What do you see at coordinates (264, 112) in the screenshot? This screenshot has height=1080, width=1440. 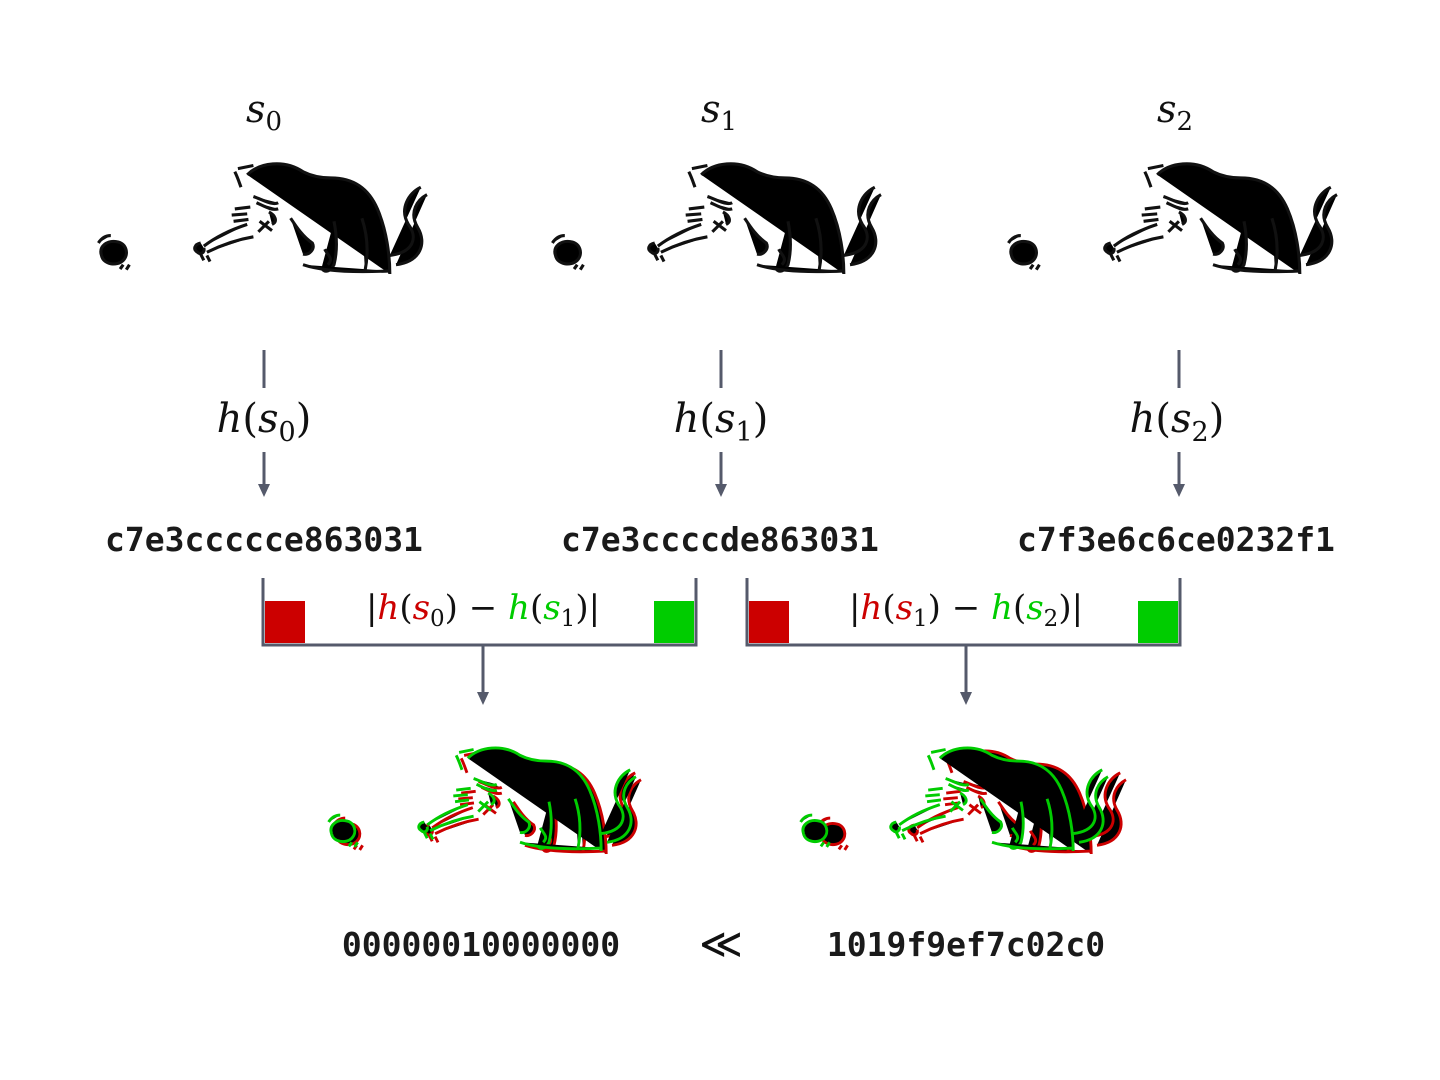 I see `state-label-0: s0` at bounding box center [264, 112].